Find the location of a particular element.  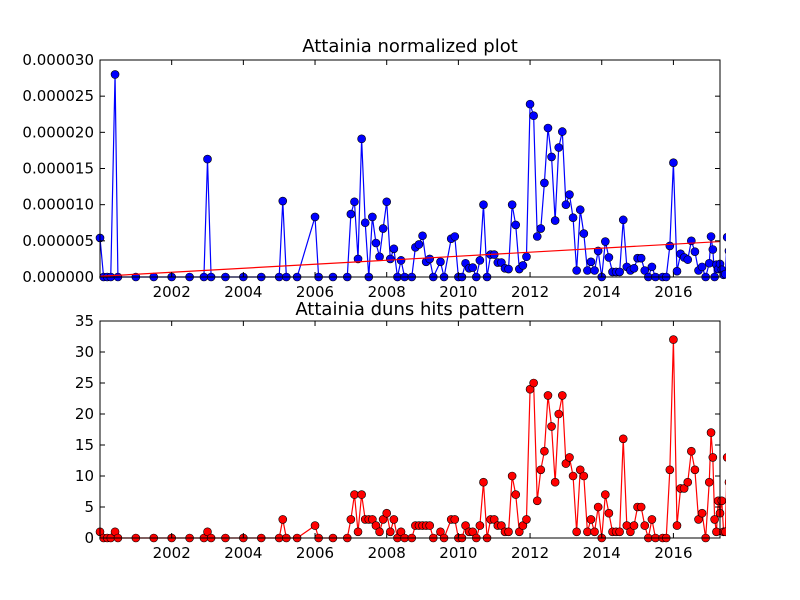

y-tick-label: 0.000005 is located at coordinates (58, 241).